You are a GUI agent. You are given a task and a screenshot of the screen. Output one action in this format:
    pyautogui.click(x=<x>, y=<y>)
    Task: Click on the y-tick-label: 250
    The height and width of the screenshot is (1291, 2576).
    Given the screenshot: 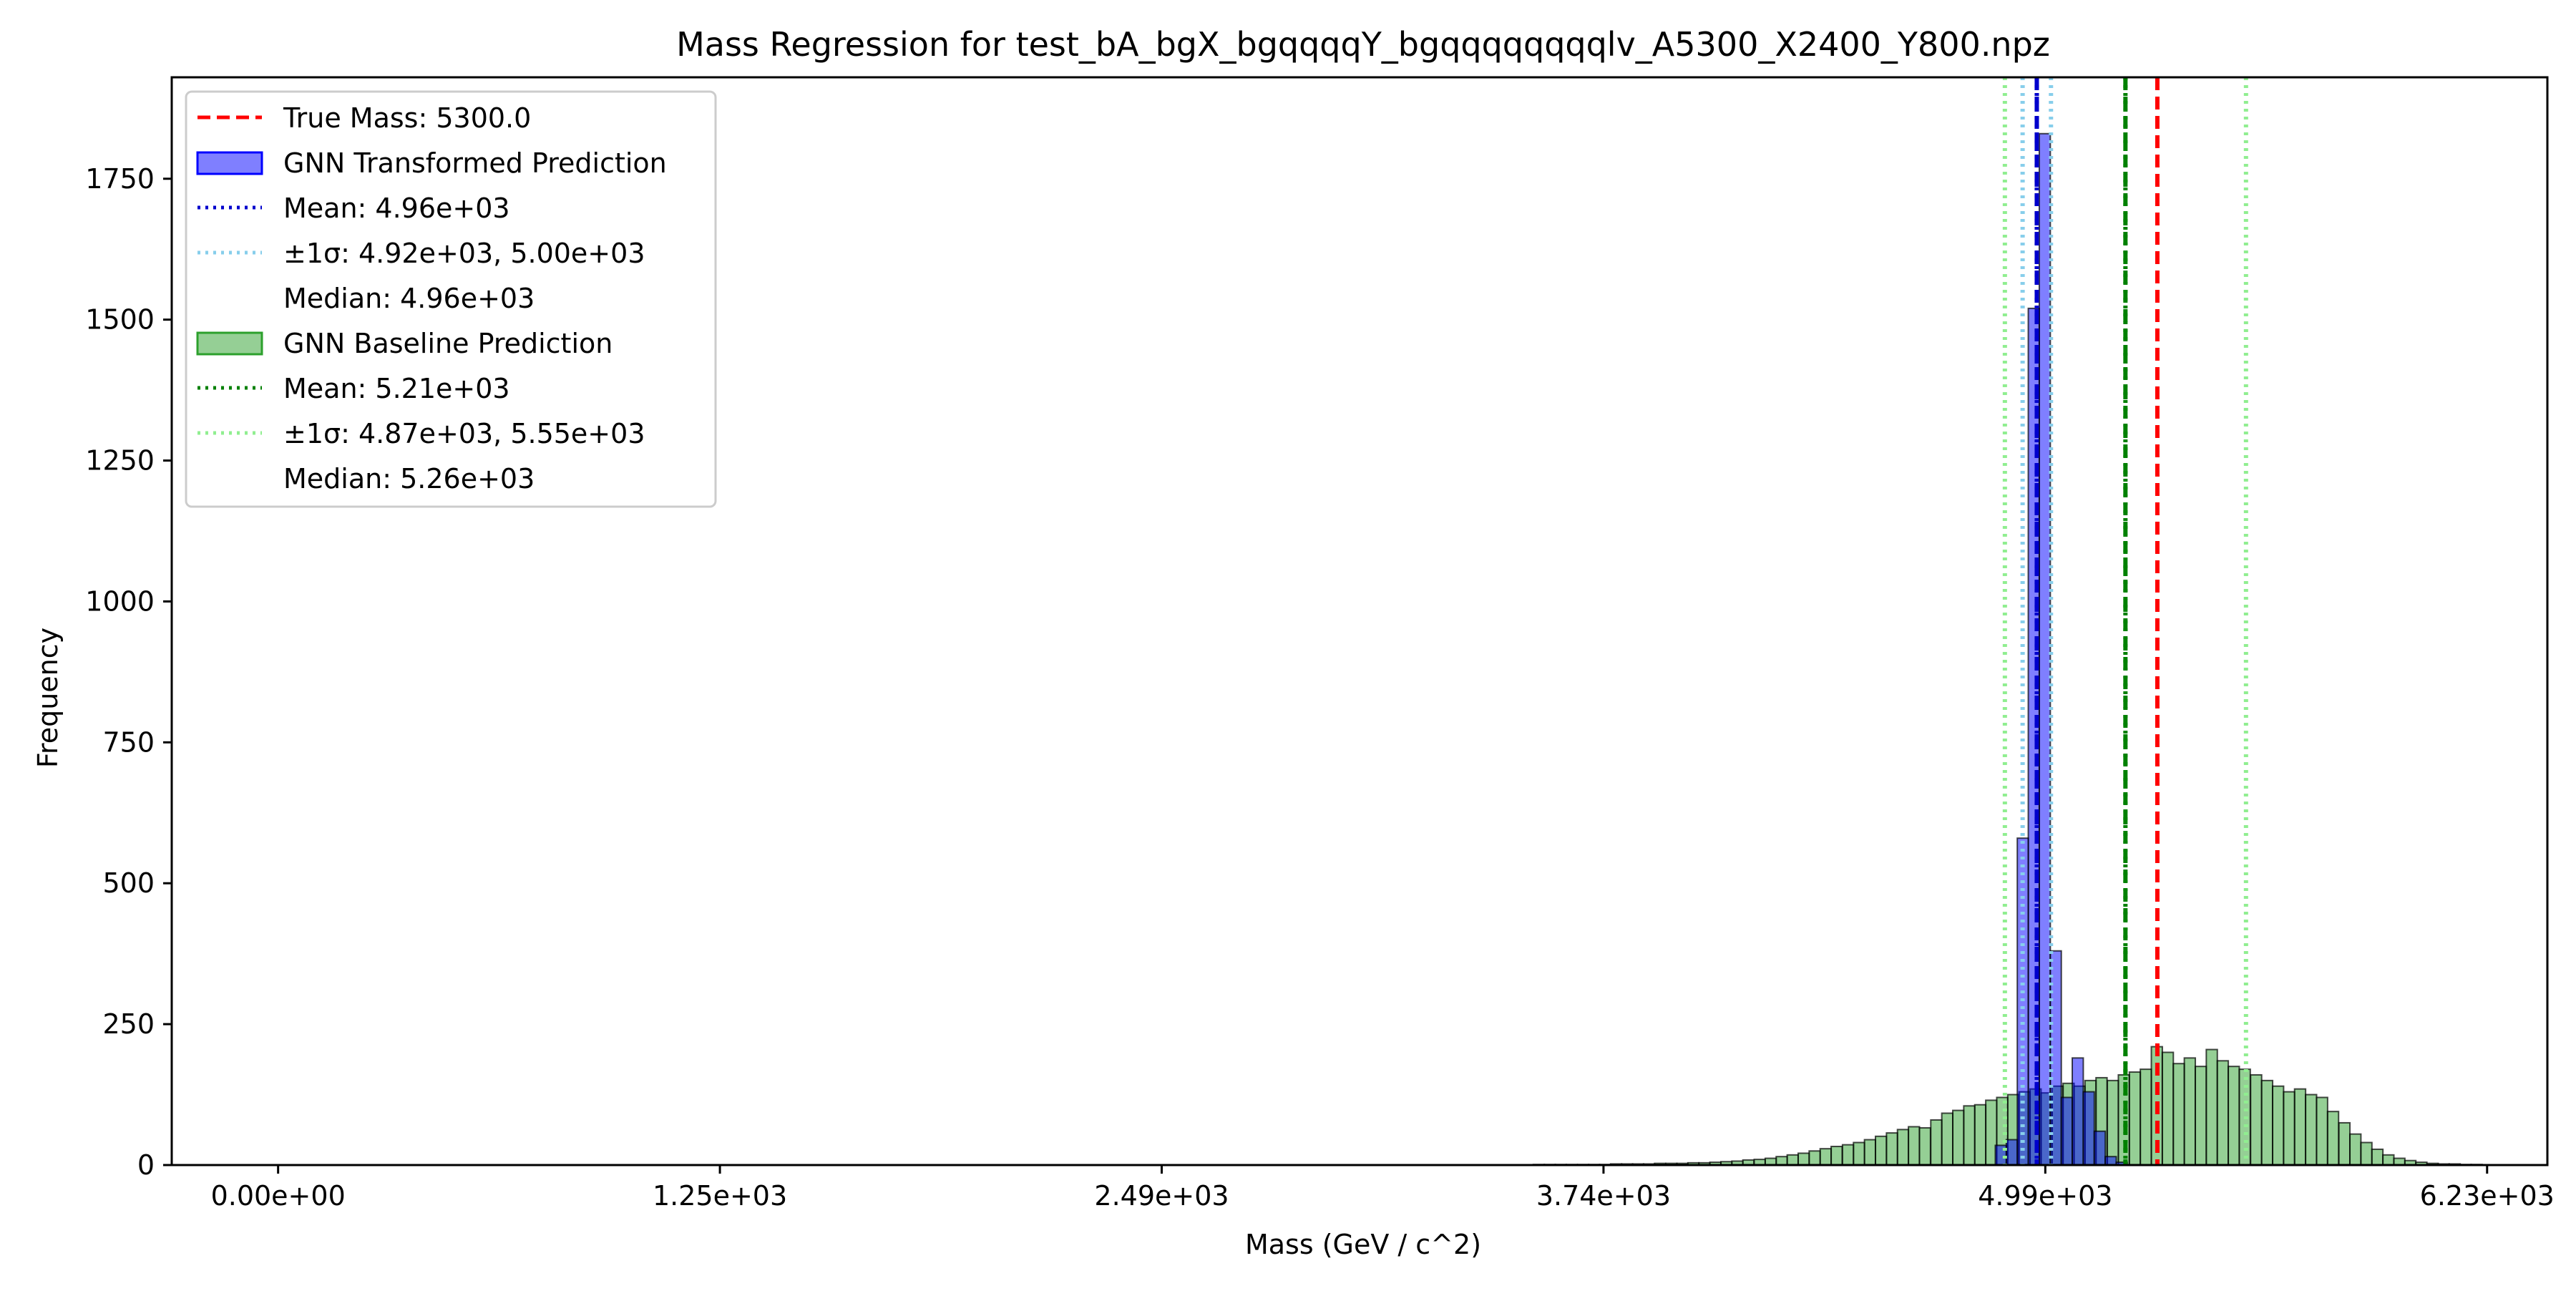 What is the action you would take?
    pyautogui.click(x=128, y=1024)
    